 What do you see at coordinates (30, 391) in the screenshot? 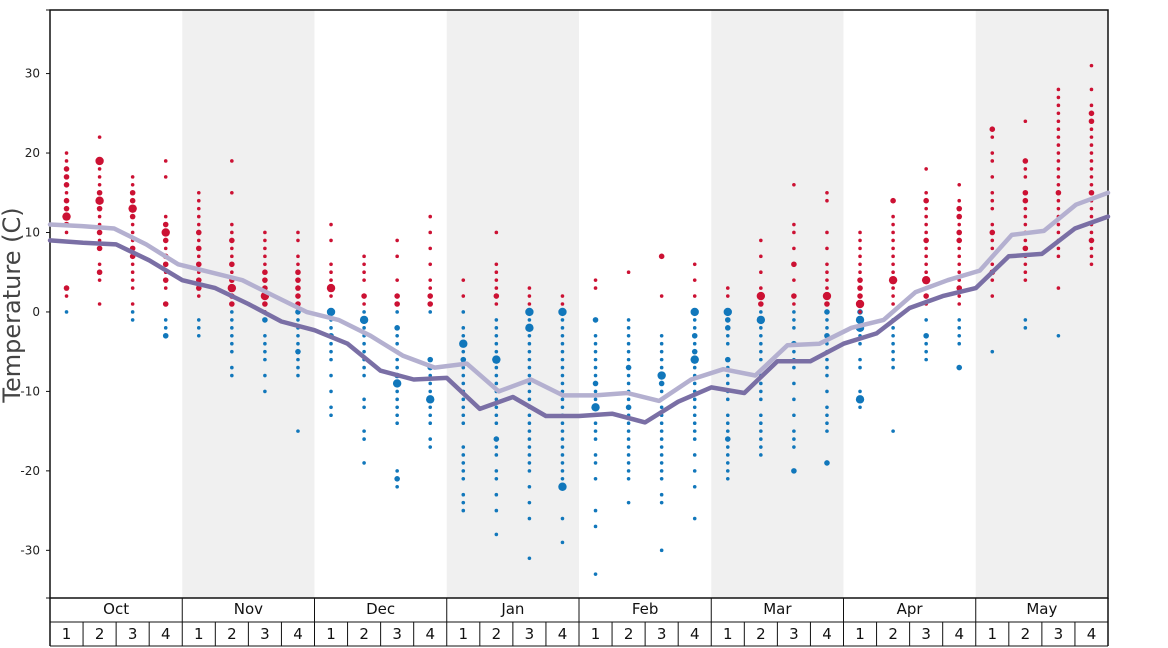
I see `y-tick-label: -10` at bounding box center [30, 391].